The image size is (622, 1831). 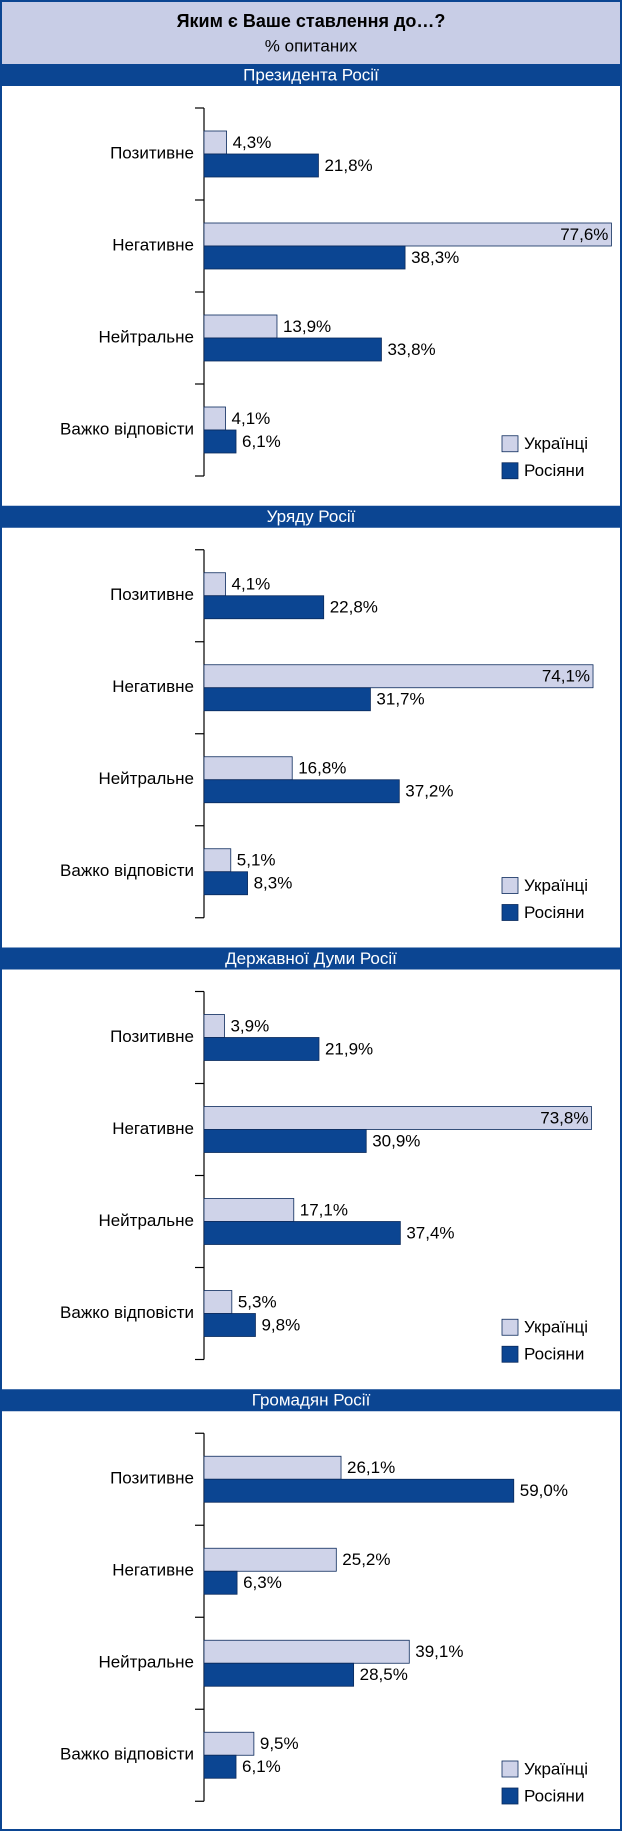 I want to click on value-label: 25,2%, so click(x=366, y=1559).